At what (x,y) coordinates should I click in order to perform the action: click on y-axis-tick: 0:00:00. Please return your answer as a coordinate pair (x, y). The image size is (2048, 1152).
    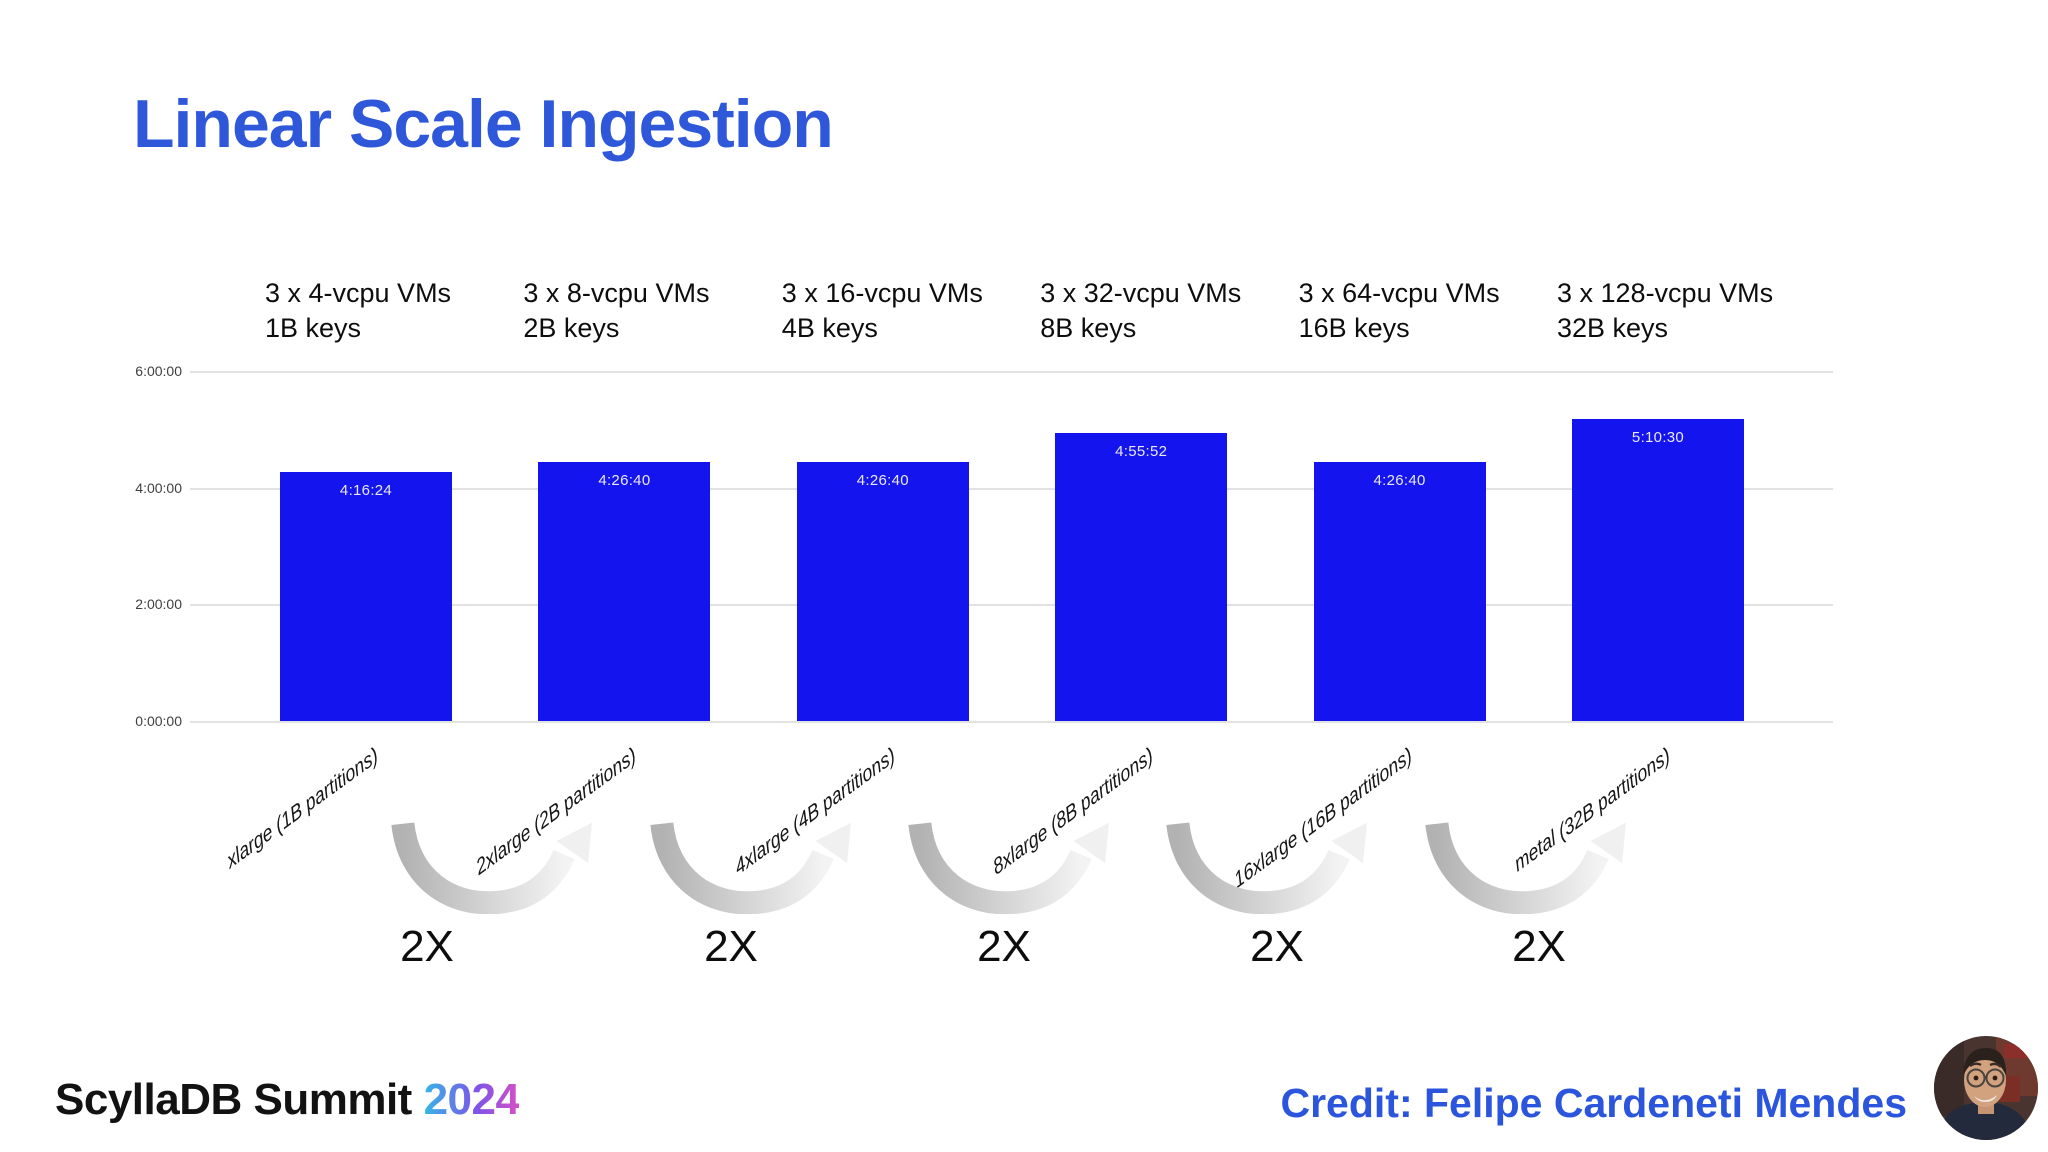
    Looking at the image, I should click on (158, 721).